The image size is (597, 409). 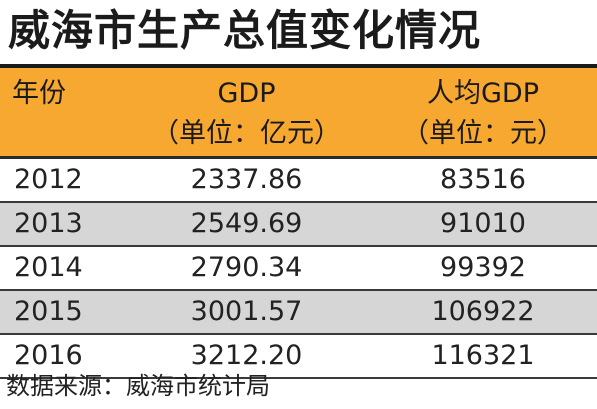 I want to click on title-divider, so click(x=298, y=66).